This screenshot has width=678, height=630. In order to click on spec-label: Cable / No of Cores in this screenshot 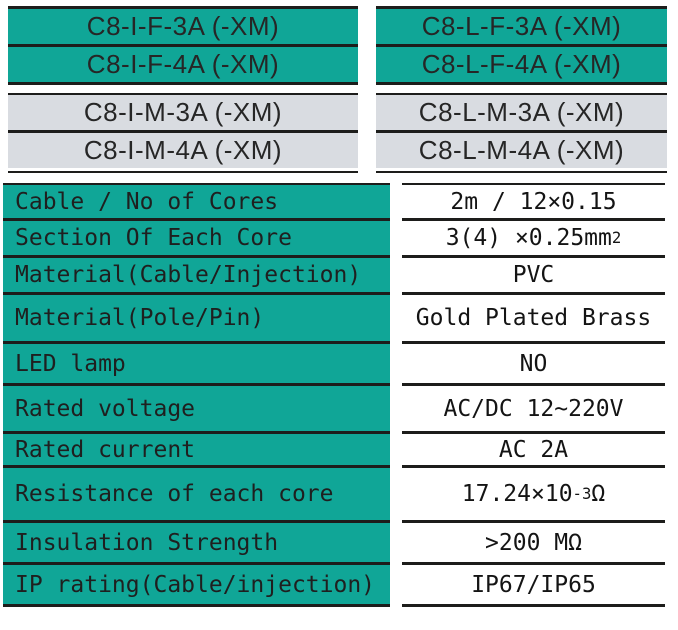, I will do `click(196, 203)`.